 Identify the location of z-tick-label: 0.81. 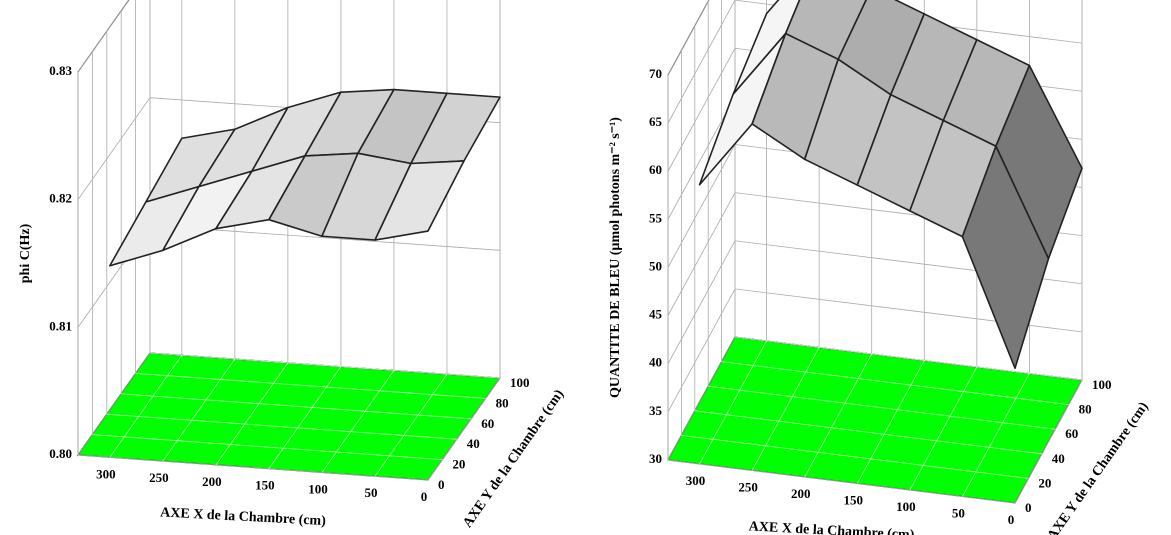
(60, 325).